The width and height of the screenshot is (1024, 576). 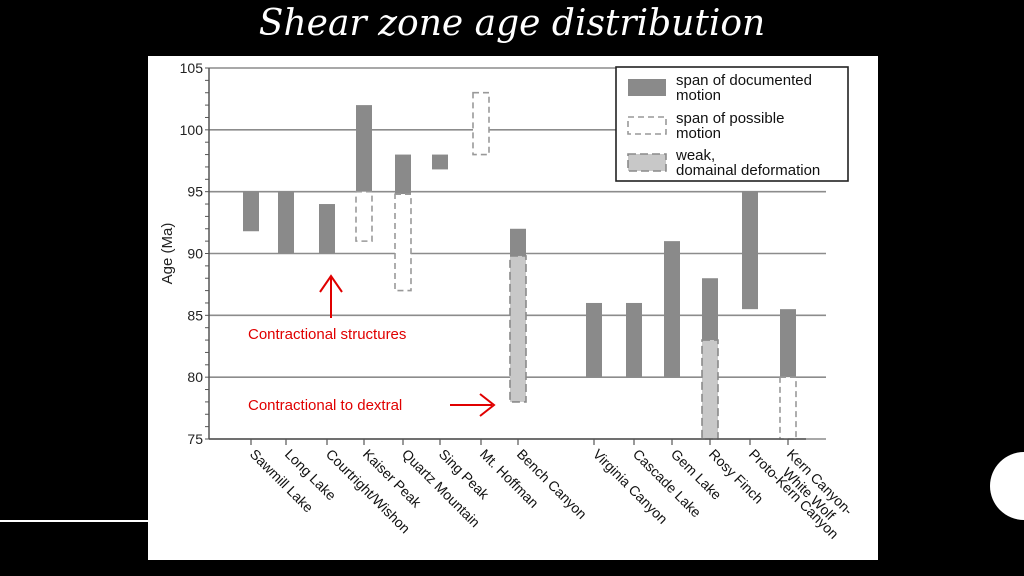 I want to click on y-axis-label: Age (Ma), so click(x=167, y=254).